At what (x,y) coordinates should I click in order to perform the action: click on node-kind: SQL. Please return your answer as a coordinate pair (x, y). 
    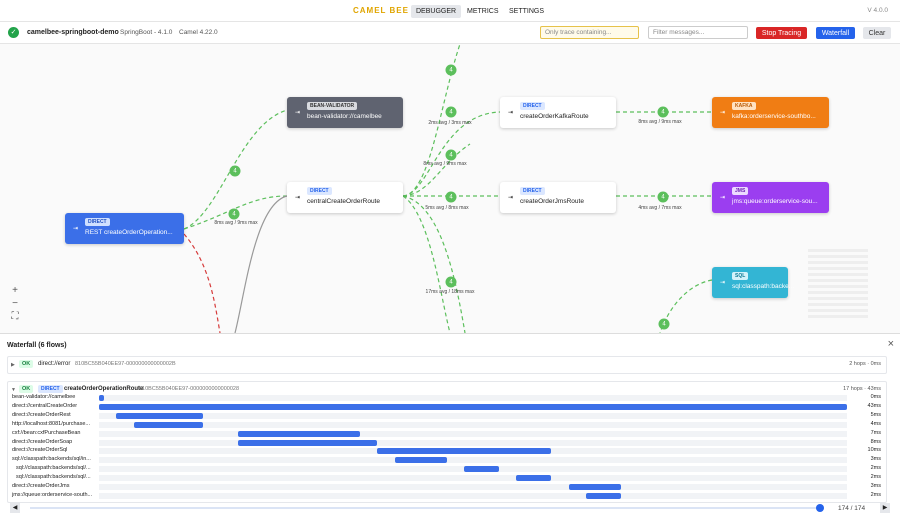
    Looking at the image, I should click on (740, 276).